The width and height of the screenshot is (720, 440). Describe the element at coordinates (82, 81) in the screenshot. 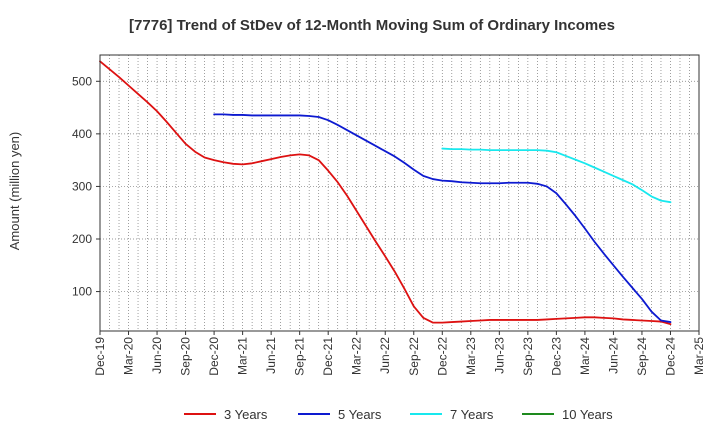

I see `y-tick-label: 500` at that location.